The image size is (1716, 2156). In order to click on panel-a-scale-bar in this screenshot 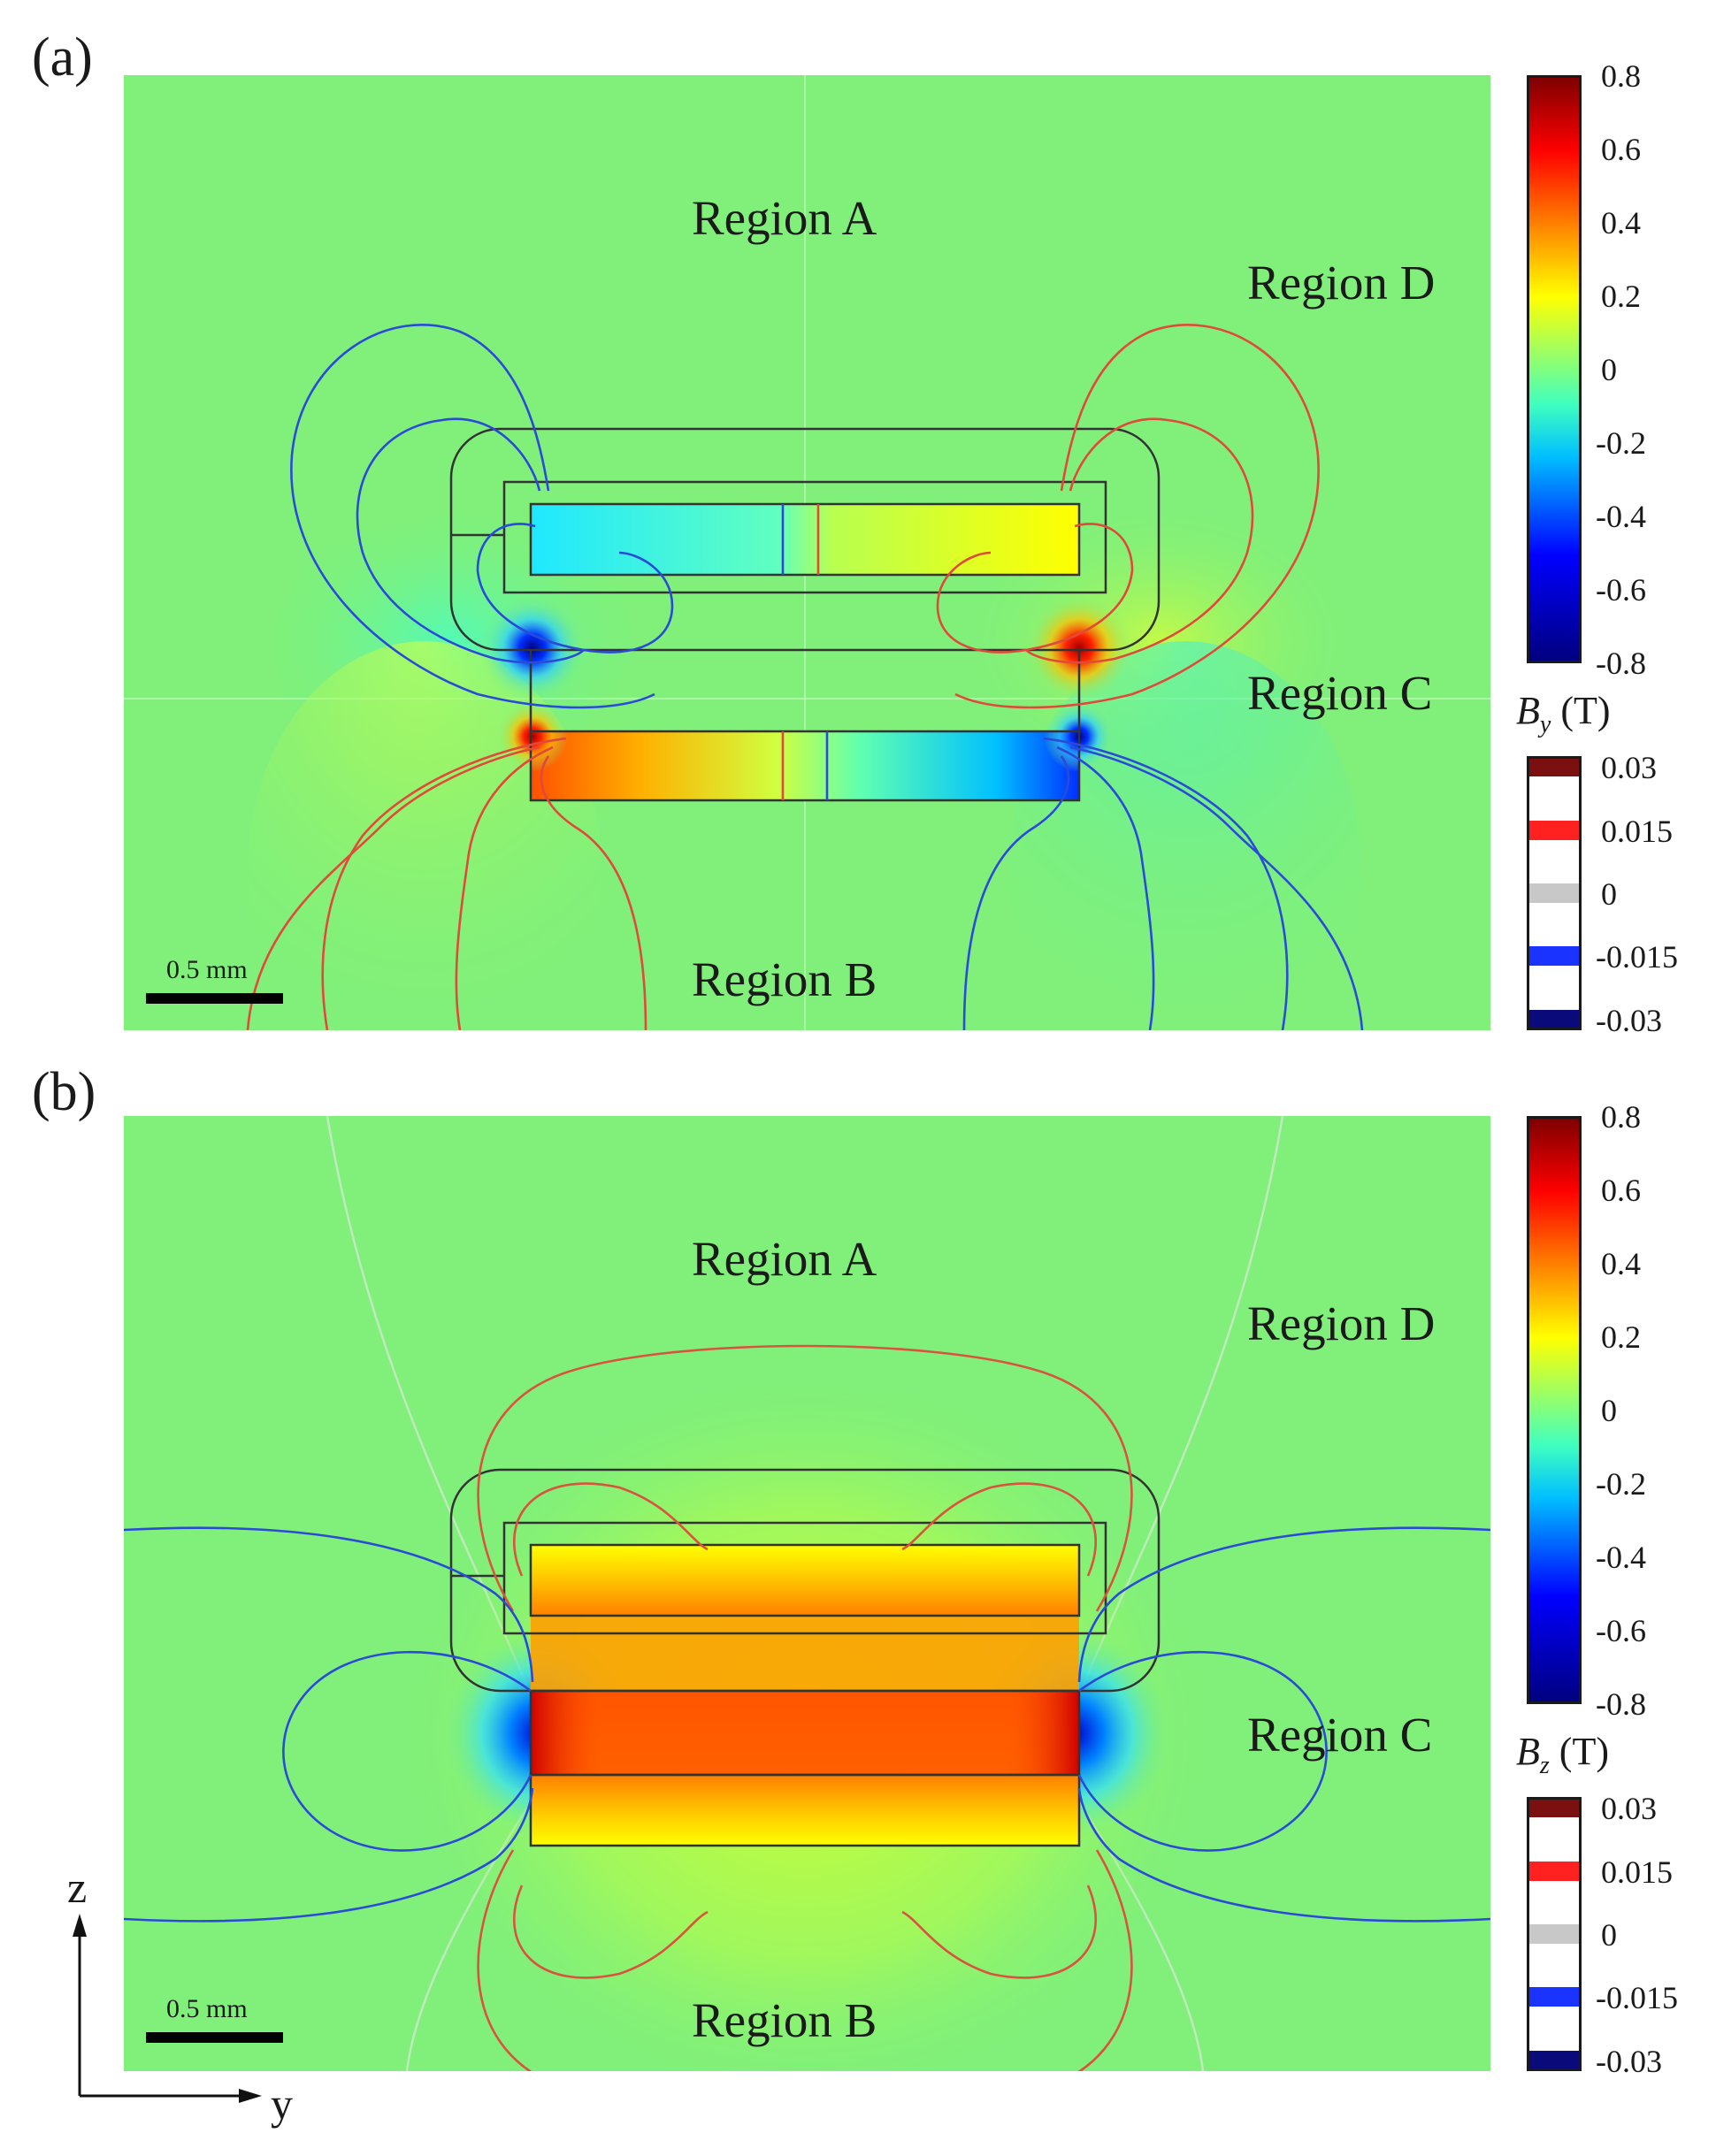, I will do `click(214, 998)`.